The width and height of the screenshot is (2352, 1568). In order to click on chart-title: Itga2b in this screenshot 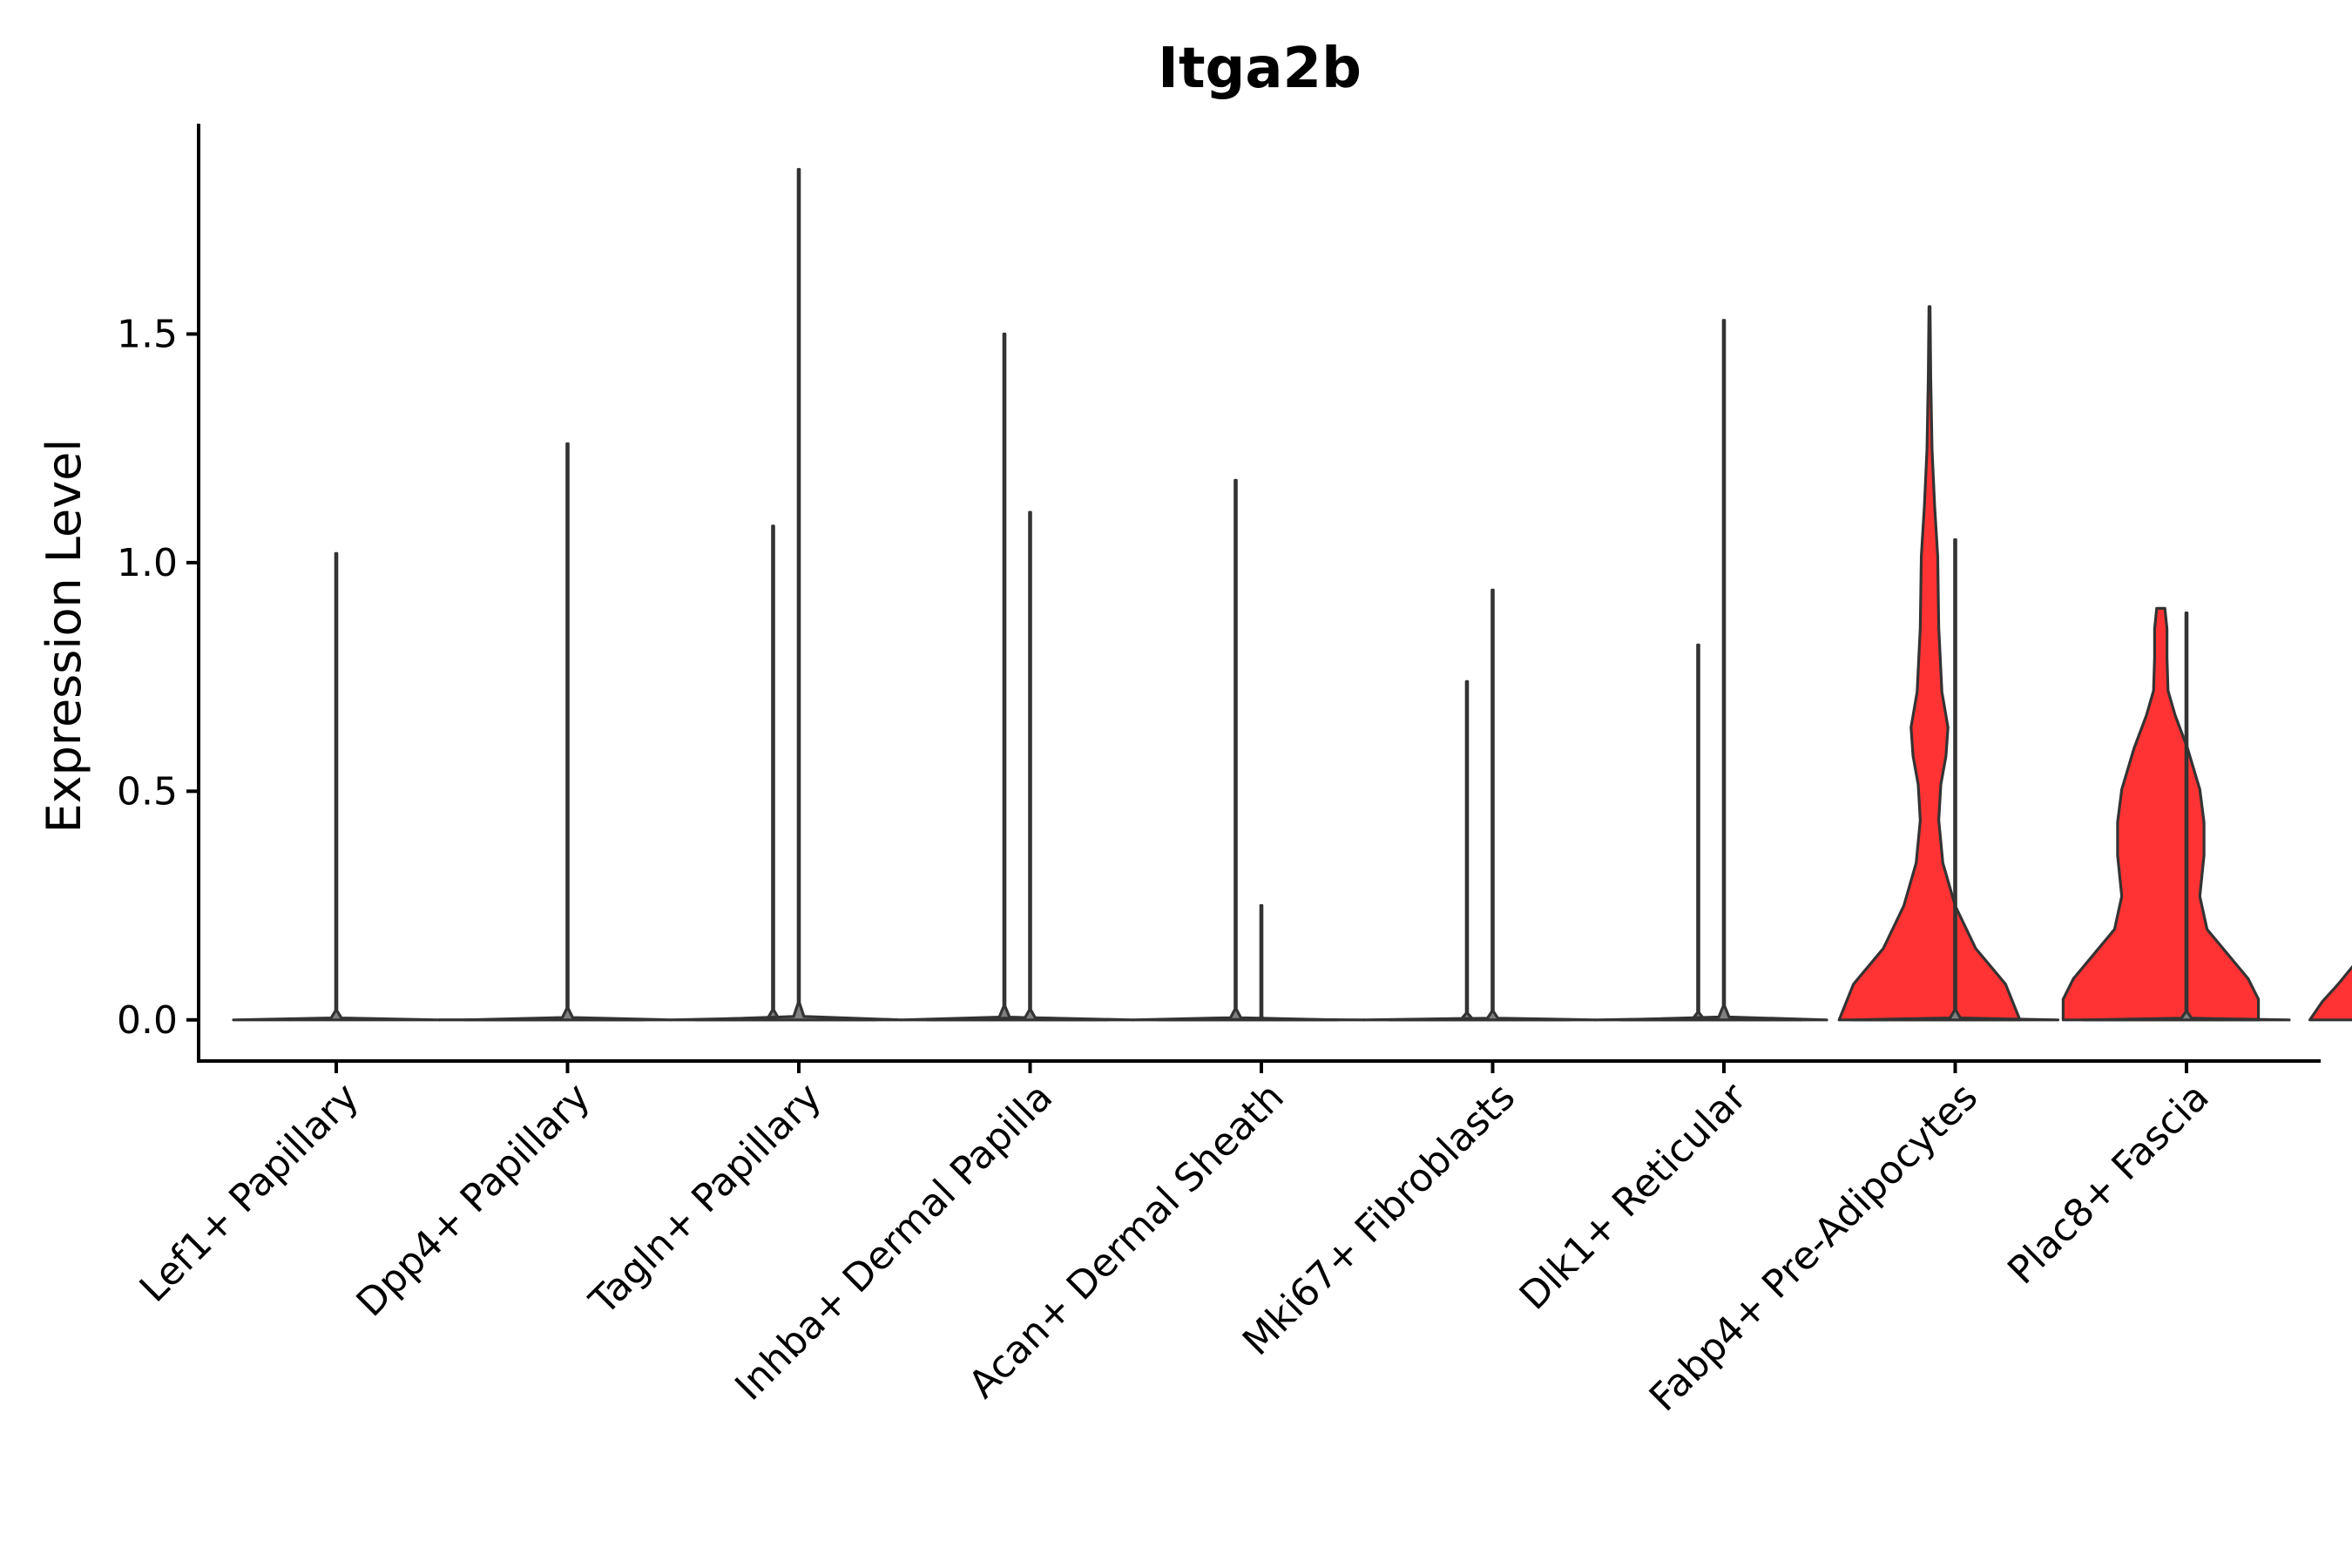, I will do `click(1260, 69)`.